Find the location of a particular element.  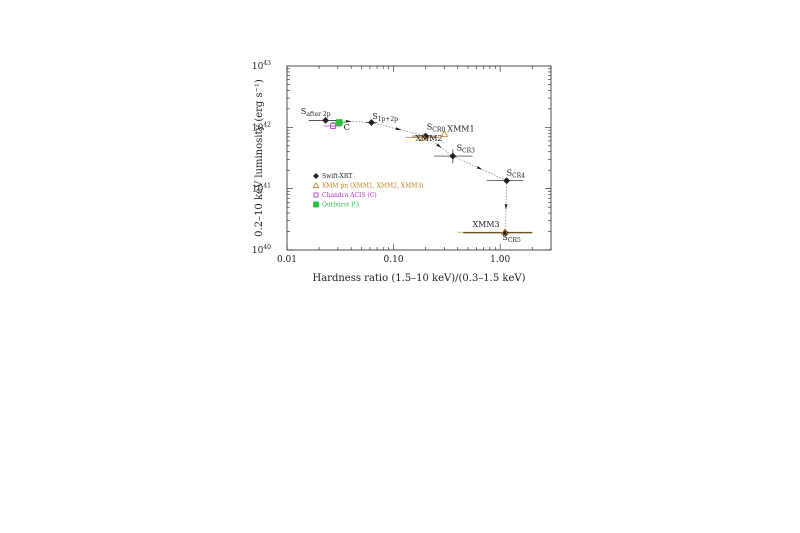

legend-entry: Swift-XRT is located at coordinates (337, 176).